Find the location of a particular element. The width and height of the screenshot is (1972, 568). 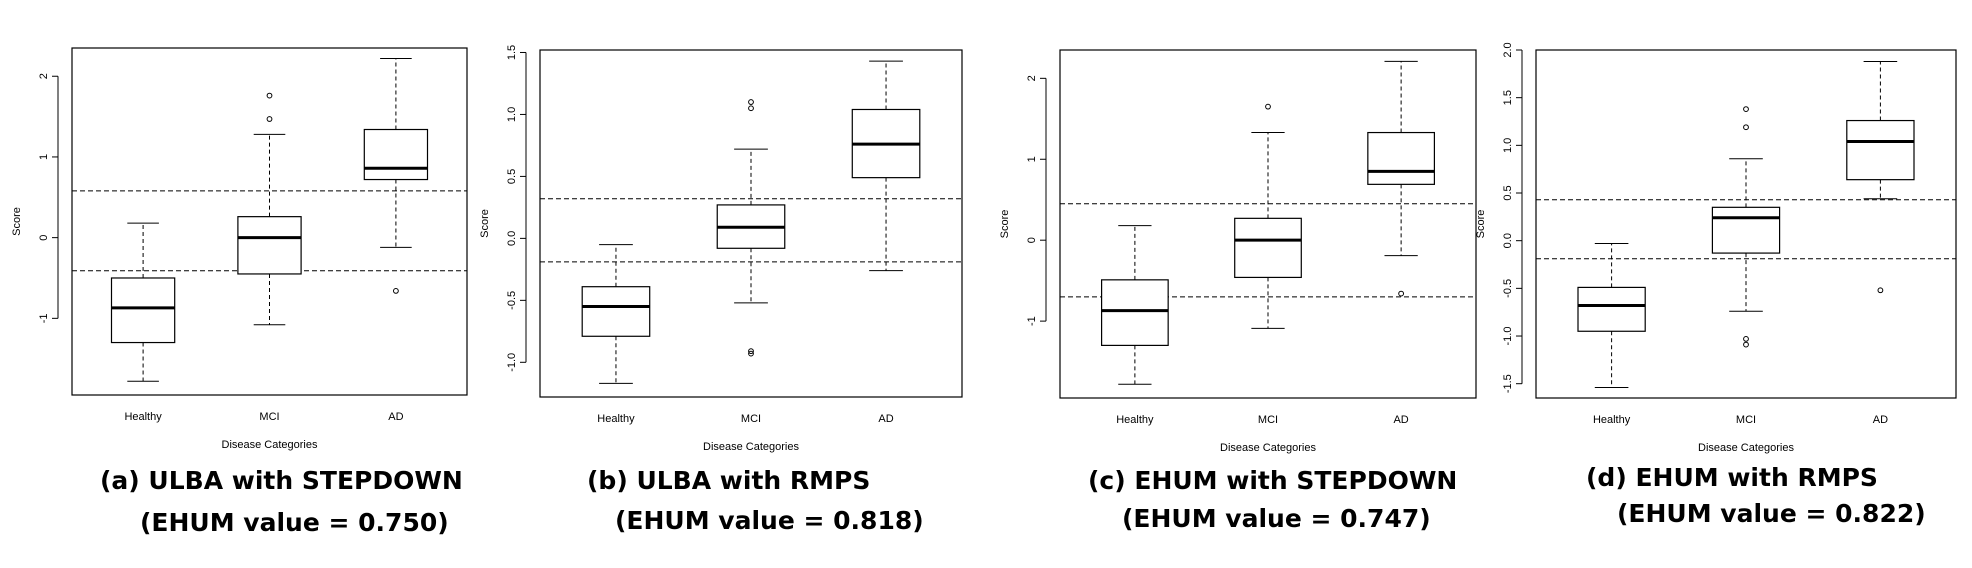

panel-caption-title: (a) ULBA with STEPDOWN is located at coordinates (281, 480).